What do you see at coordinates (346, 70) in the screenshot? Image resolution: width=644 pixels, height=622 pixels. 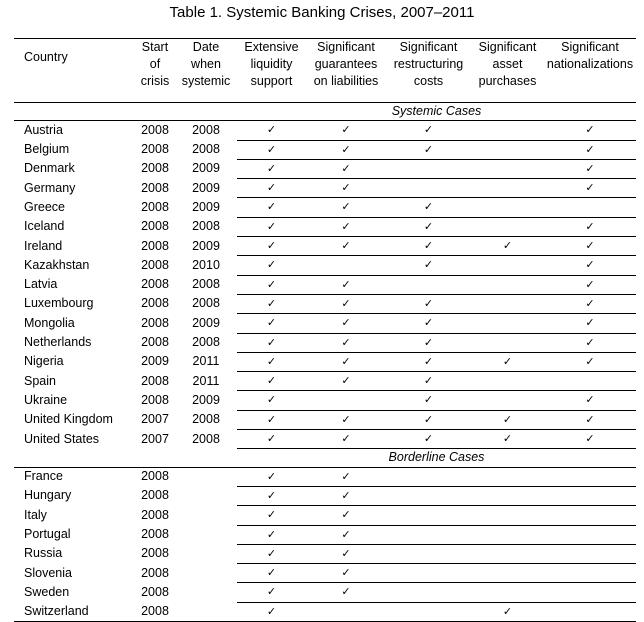 I see `column-header: Significant guarantees on liabilities` at bounding box center [346, 70].